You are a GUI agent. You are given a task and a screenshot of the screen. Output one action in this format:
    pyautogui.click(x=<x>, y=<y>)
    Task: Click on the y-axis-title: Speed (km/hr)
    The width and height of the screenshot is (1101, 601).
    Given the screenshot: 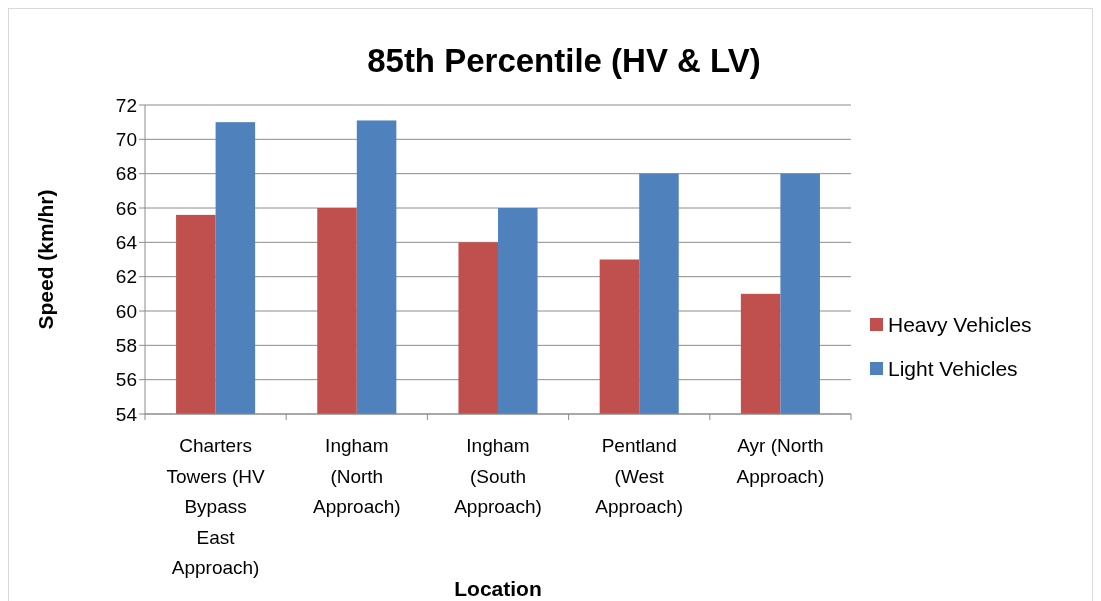 What is the action you would take?
    pyautogui.click(x=45, y=259)
    